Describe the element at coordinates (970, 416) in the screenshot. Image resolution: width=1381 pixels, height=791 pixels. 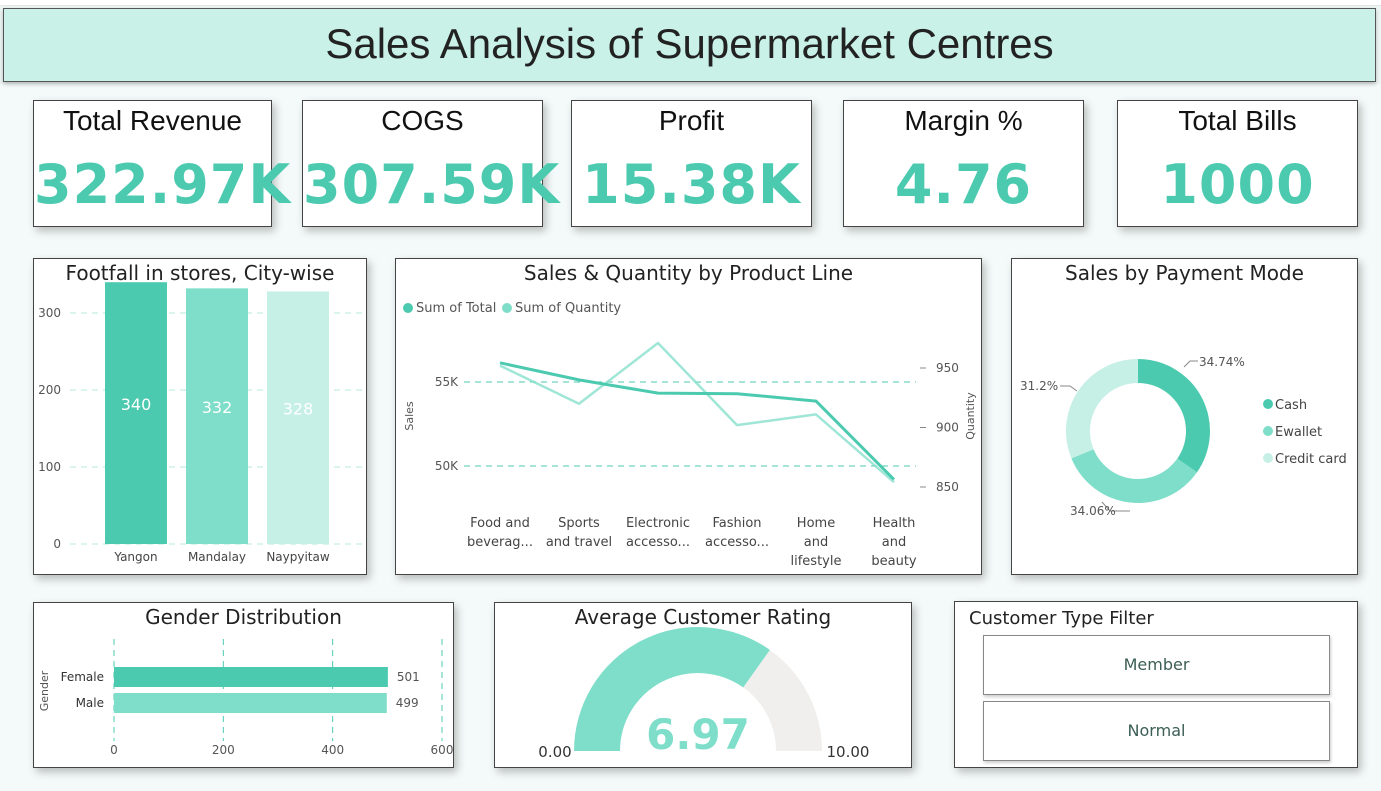
I see `y2-axis-title: Quantity` at that location.